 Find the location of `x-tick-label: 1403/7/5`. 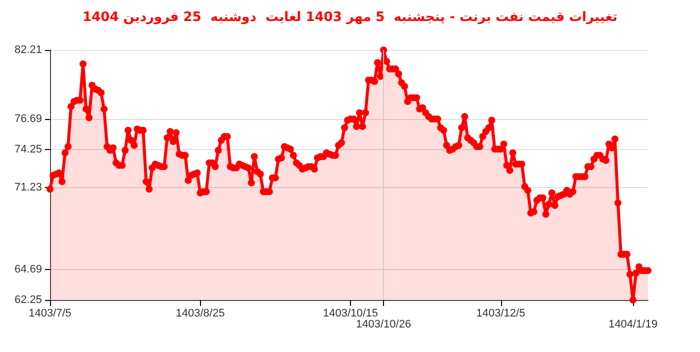

x-tick-label: 1403/7/5 is located at coordinates (50, 314).